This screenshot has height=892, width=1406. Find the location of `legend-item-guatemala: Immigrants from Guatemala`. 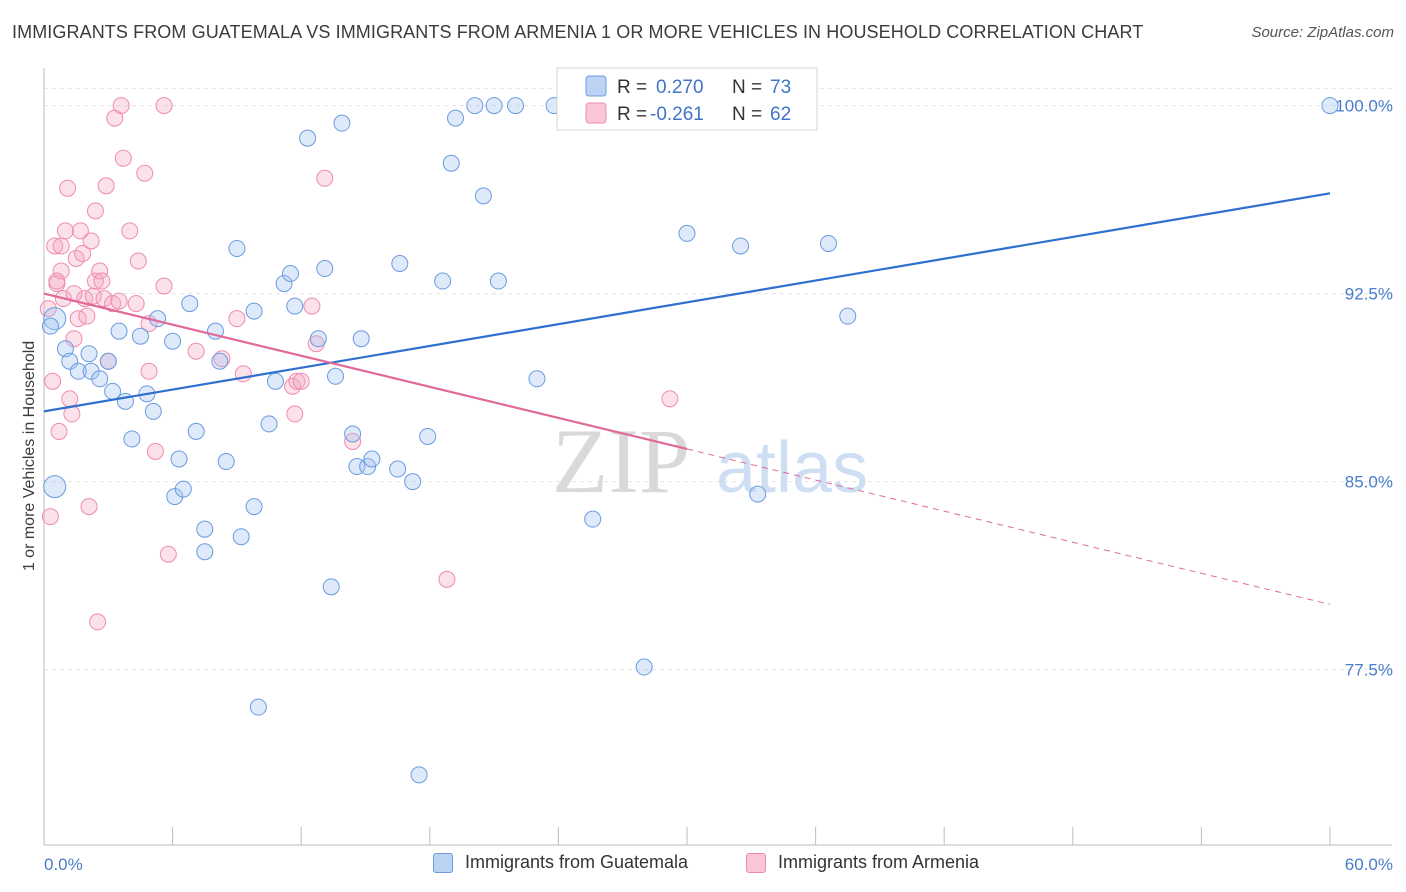

legend-item-guatemala: Immigrants from Guatemala is located at coordinates (560, 862).